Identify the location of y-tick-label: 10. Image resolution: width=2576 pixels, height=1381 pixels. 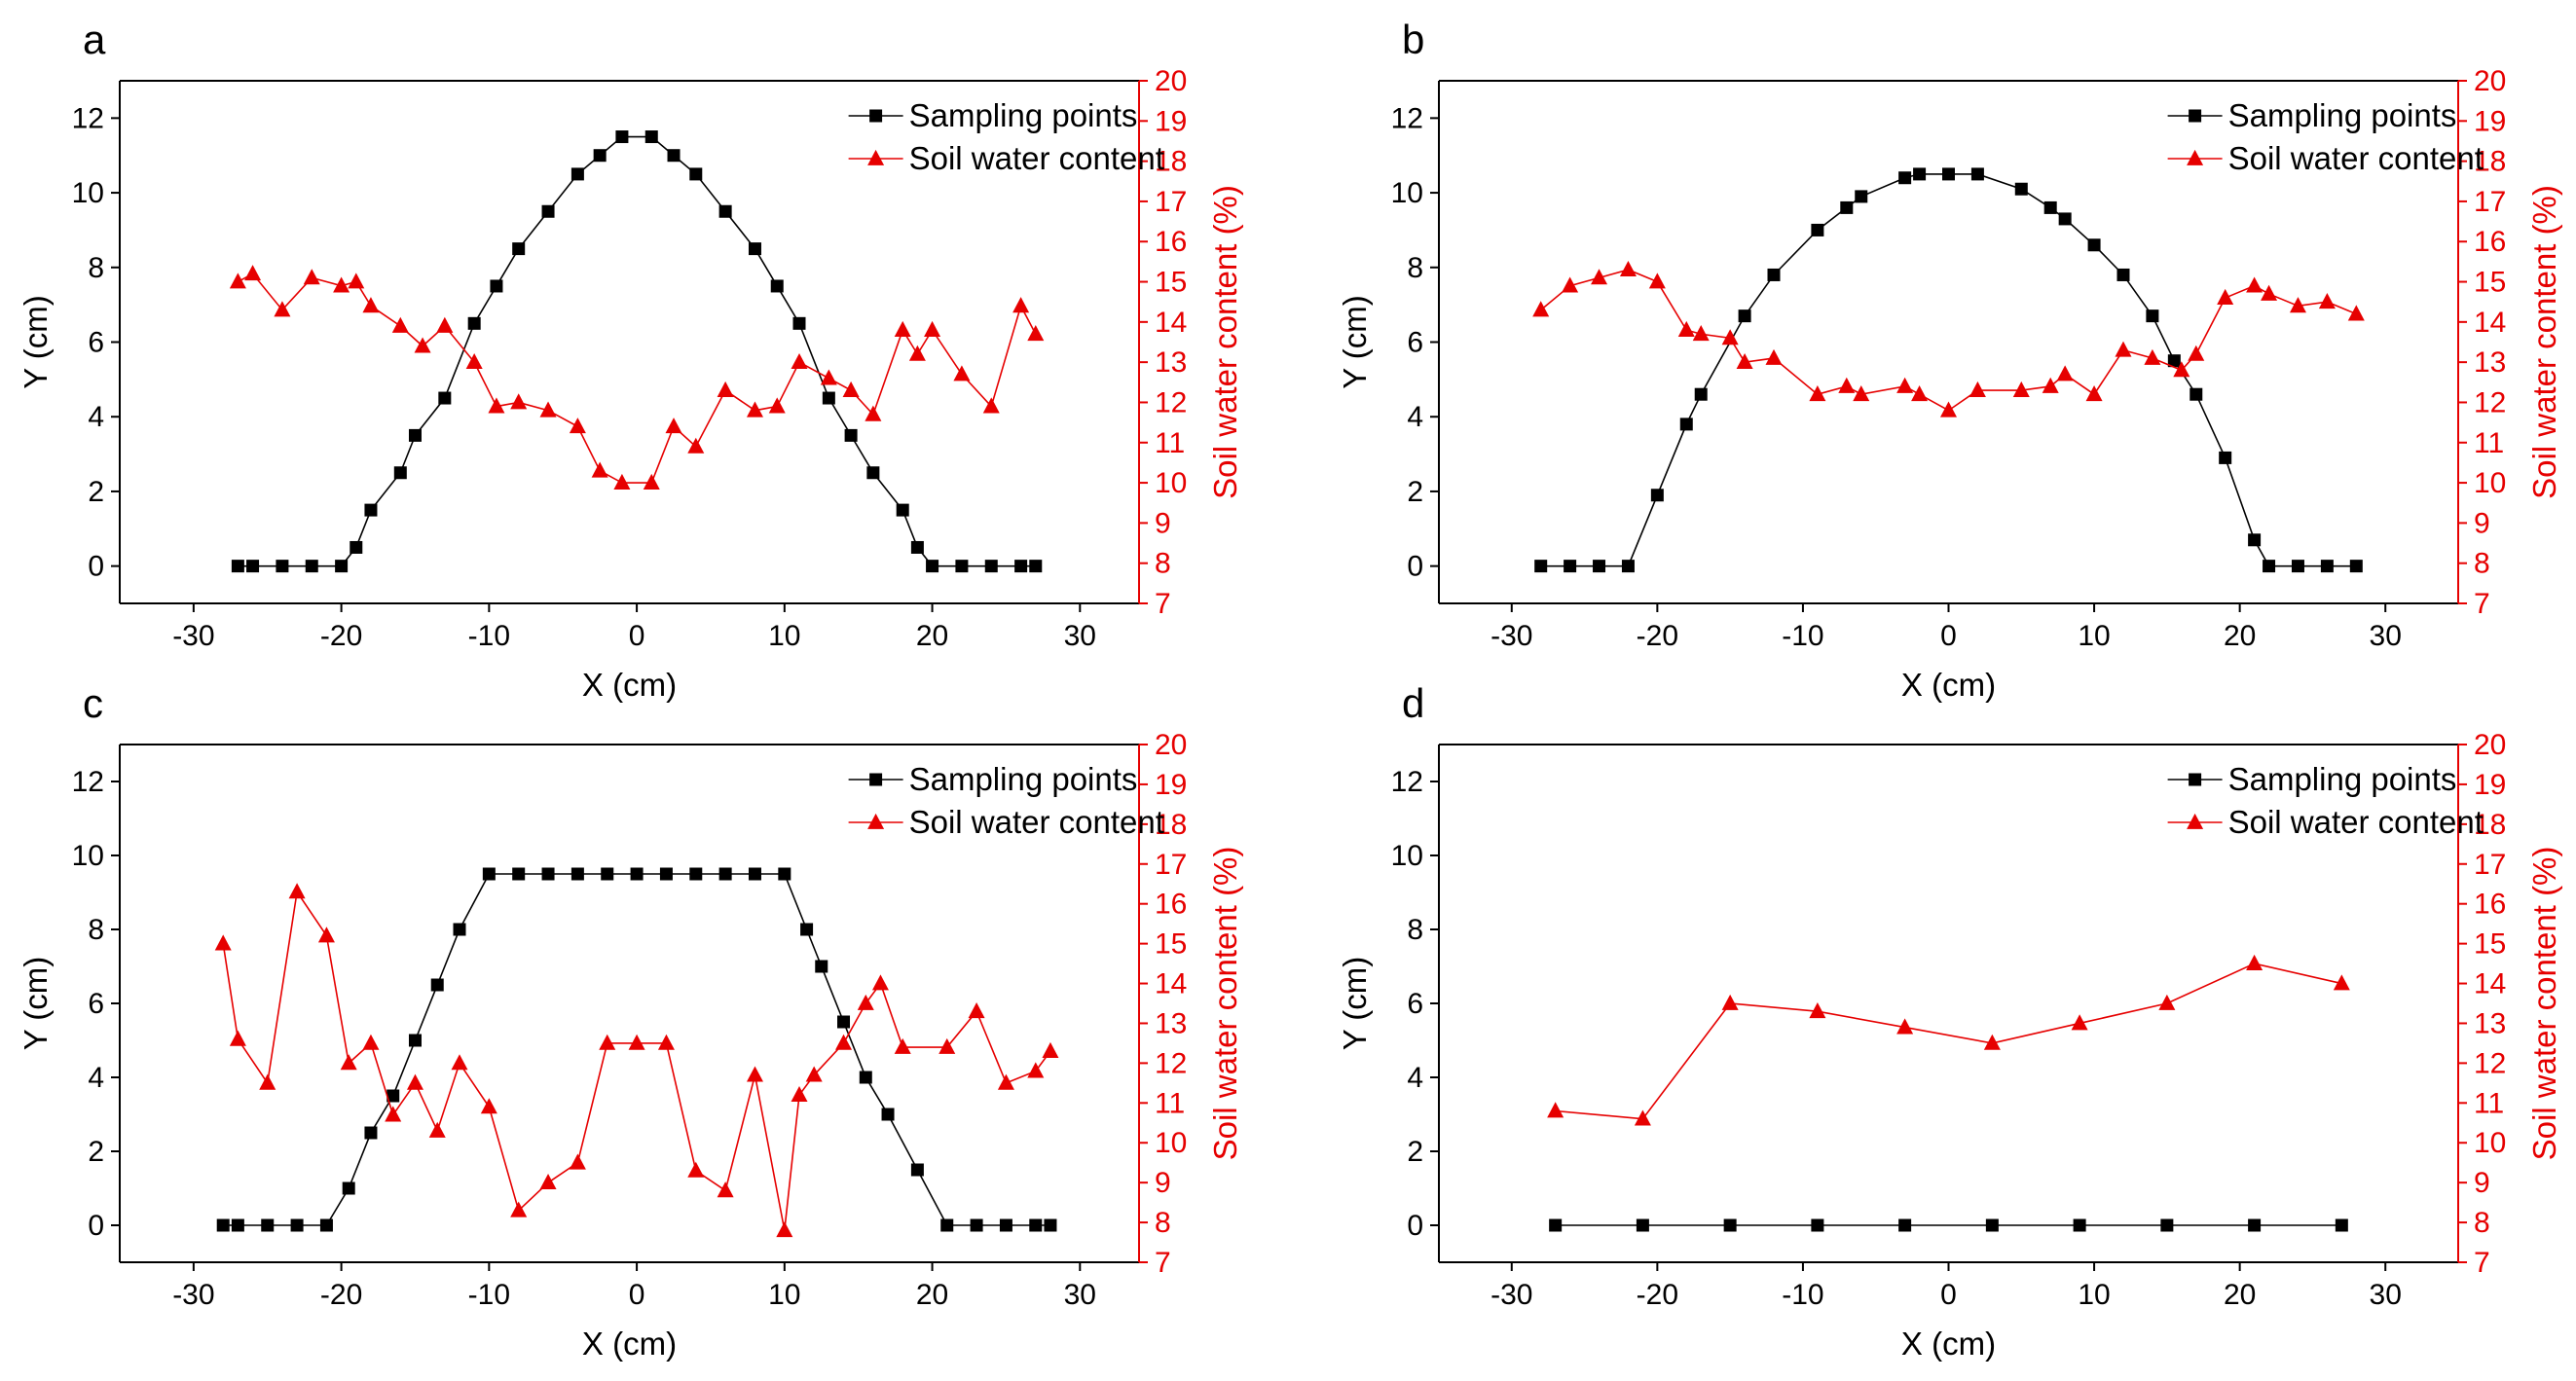
(1407, 193).